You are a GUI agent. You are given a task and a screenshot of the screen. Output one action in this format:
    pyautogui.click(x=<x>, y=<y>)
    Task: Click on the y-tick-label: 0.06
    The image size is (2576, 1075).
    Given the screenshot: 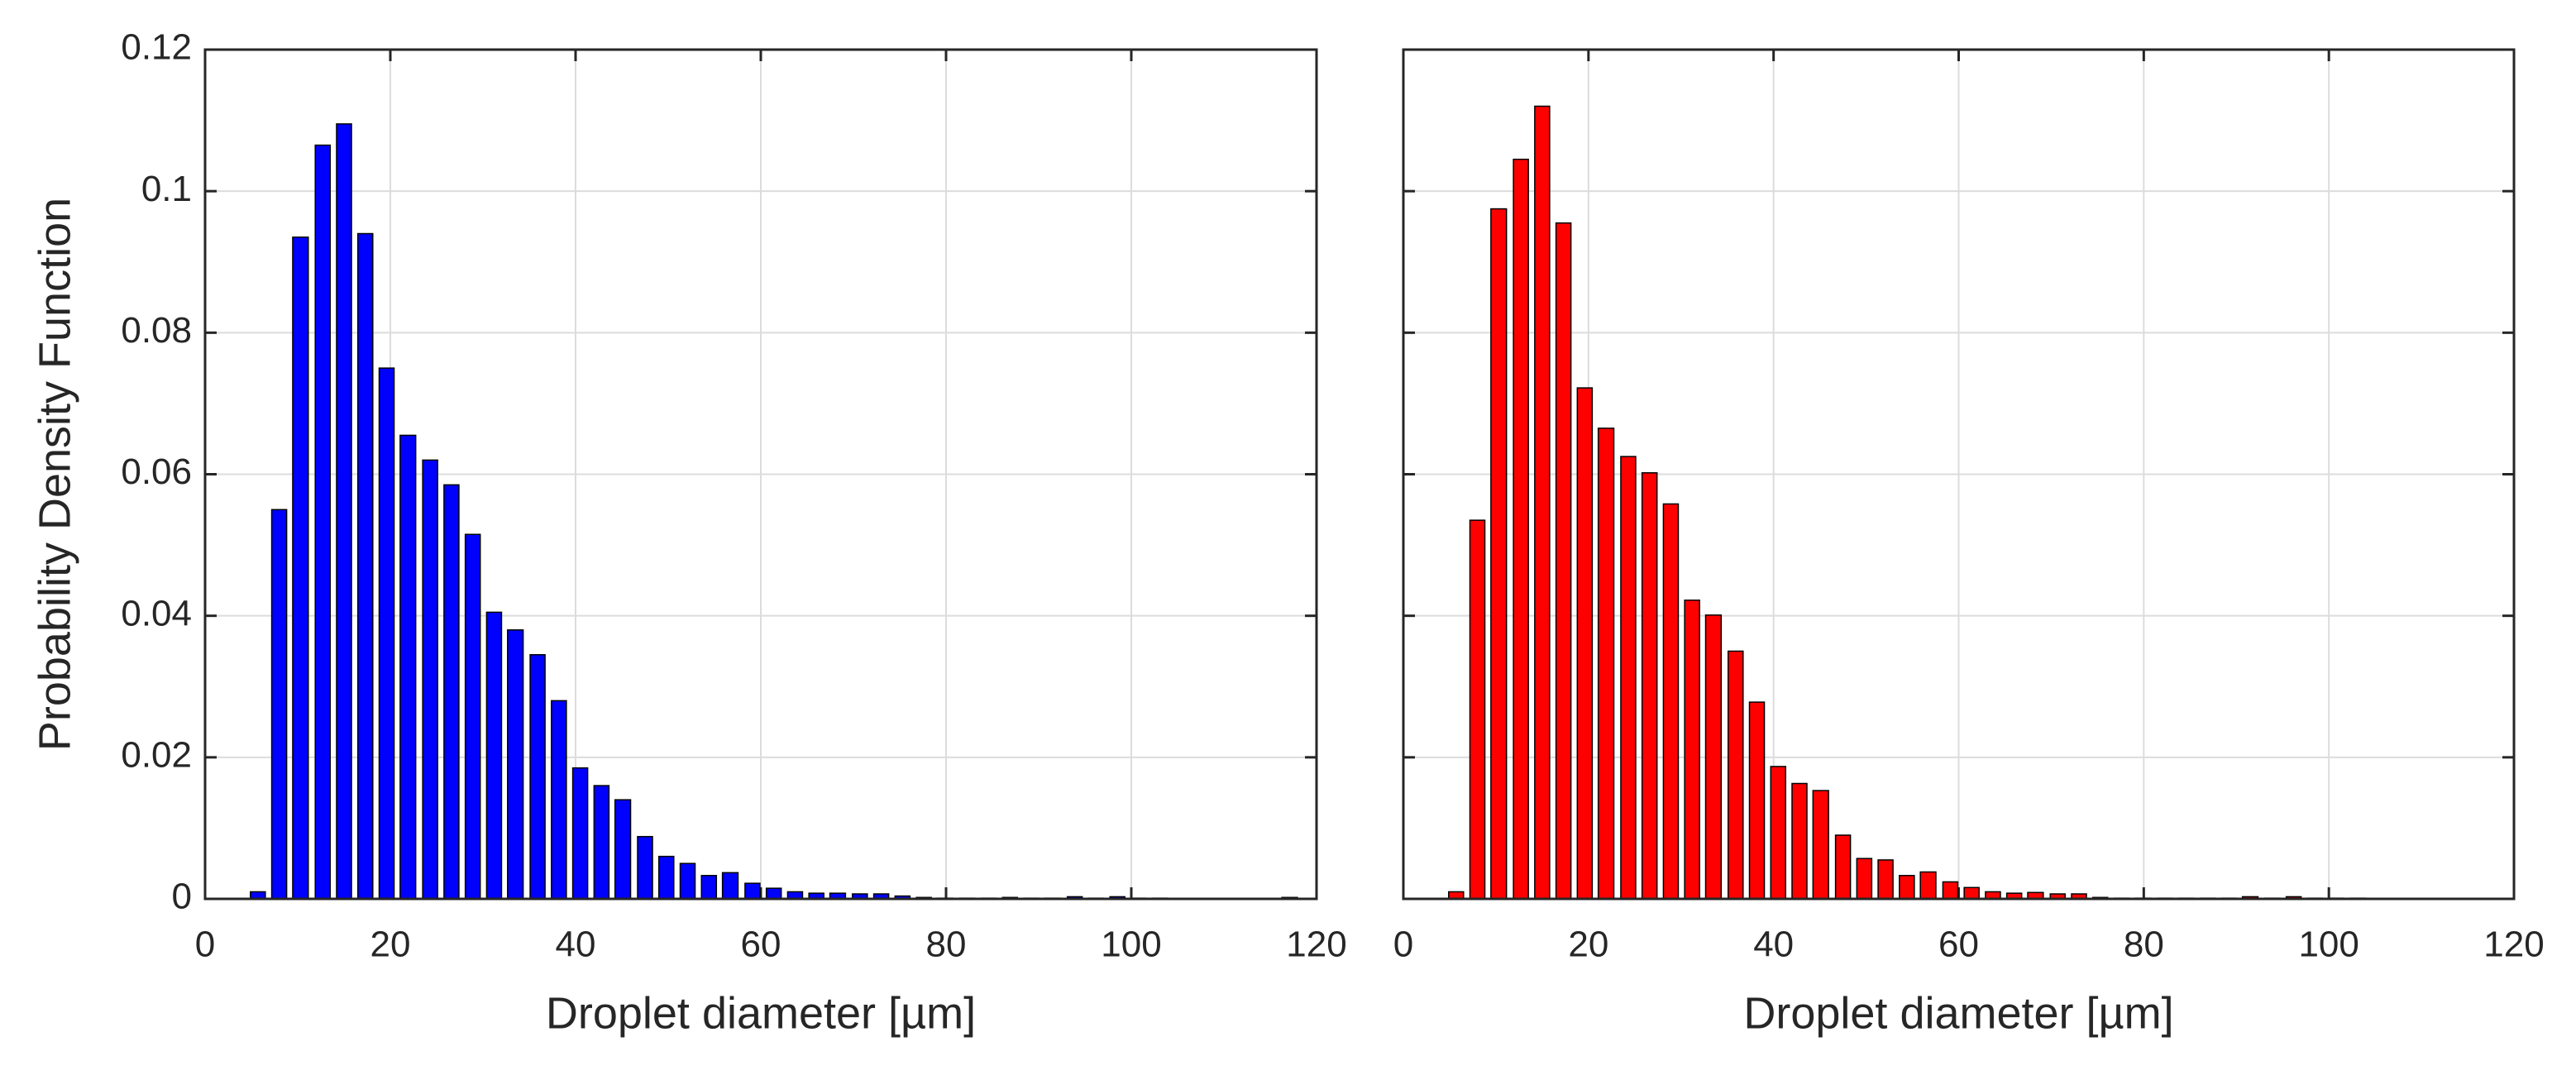 What is the action you would take?
    pyautogui.click(x=156, y=472)
    